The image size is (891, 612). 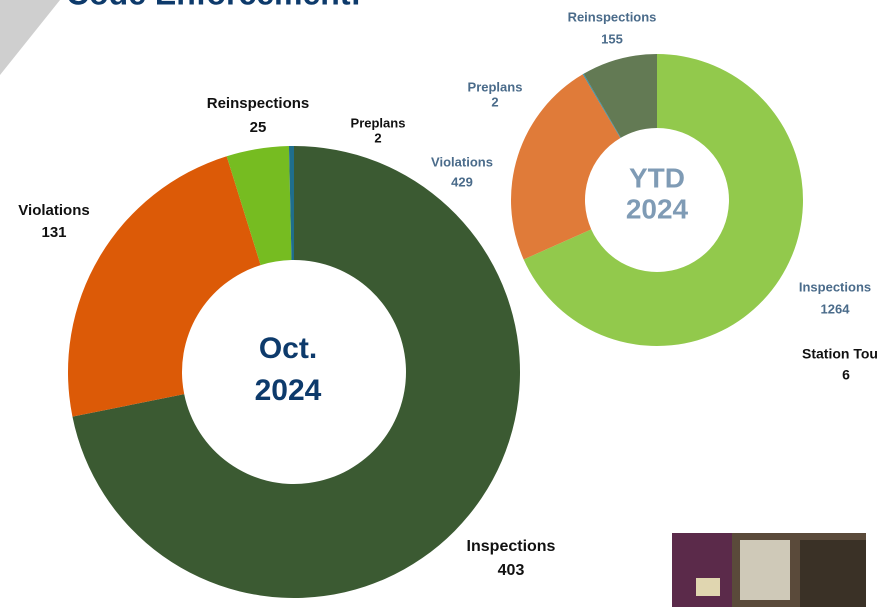 I want to click on slice-value: 403, so click(x=511, y=570).